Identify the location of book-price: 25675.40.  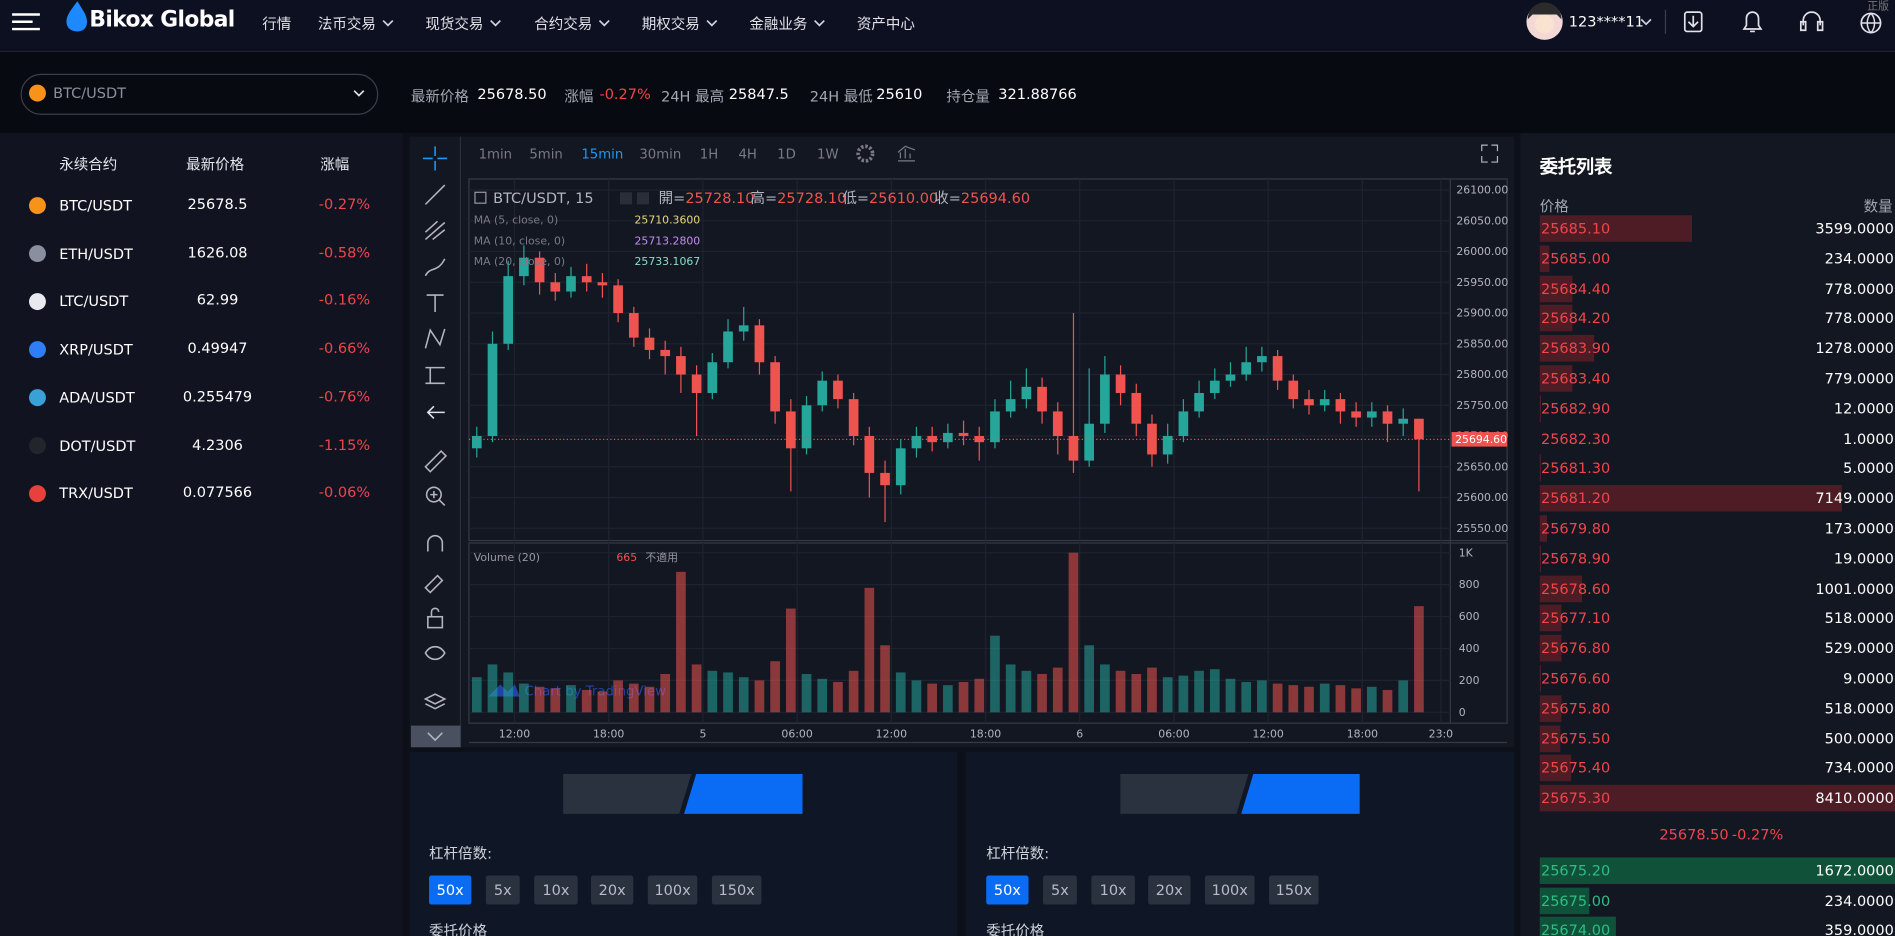
(1575, 768).